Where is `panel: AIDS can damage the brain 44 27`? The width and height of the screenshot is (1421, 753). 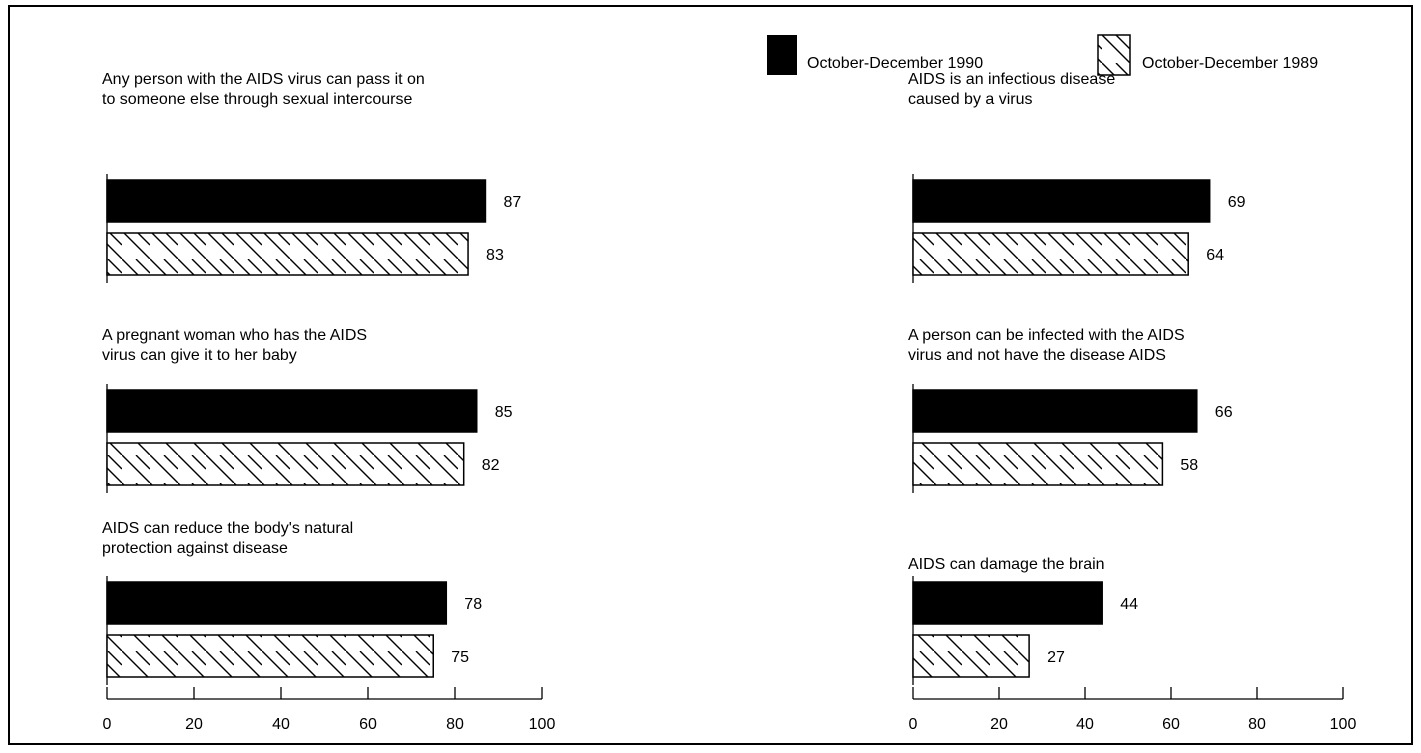
panel: AIDS can damage the brain 44 27 is located at coordinates (1023, 620).